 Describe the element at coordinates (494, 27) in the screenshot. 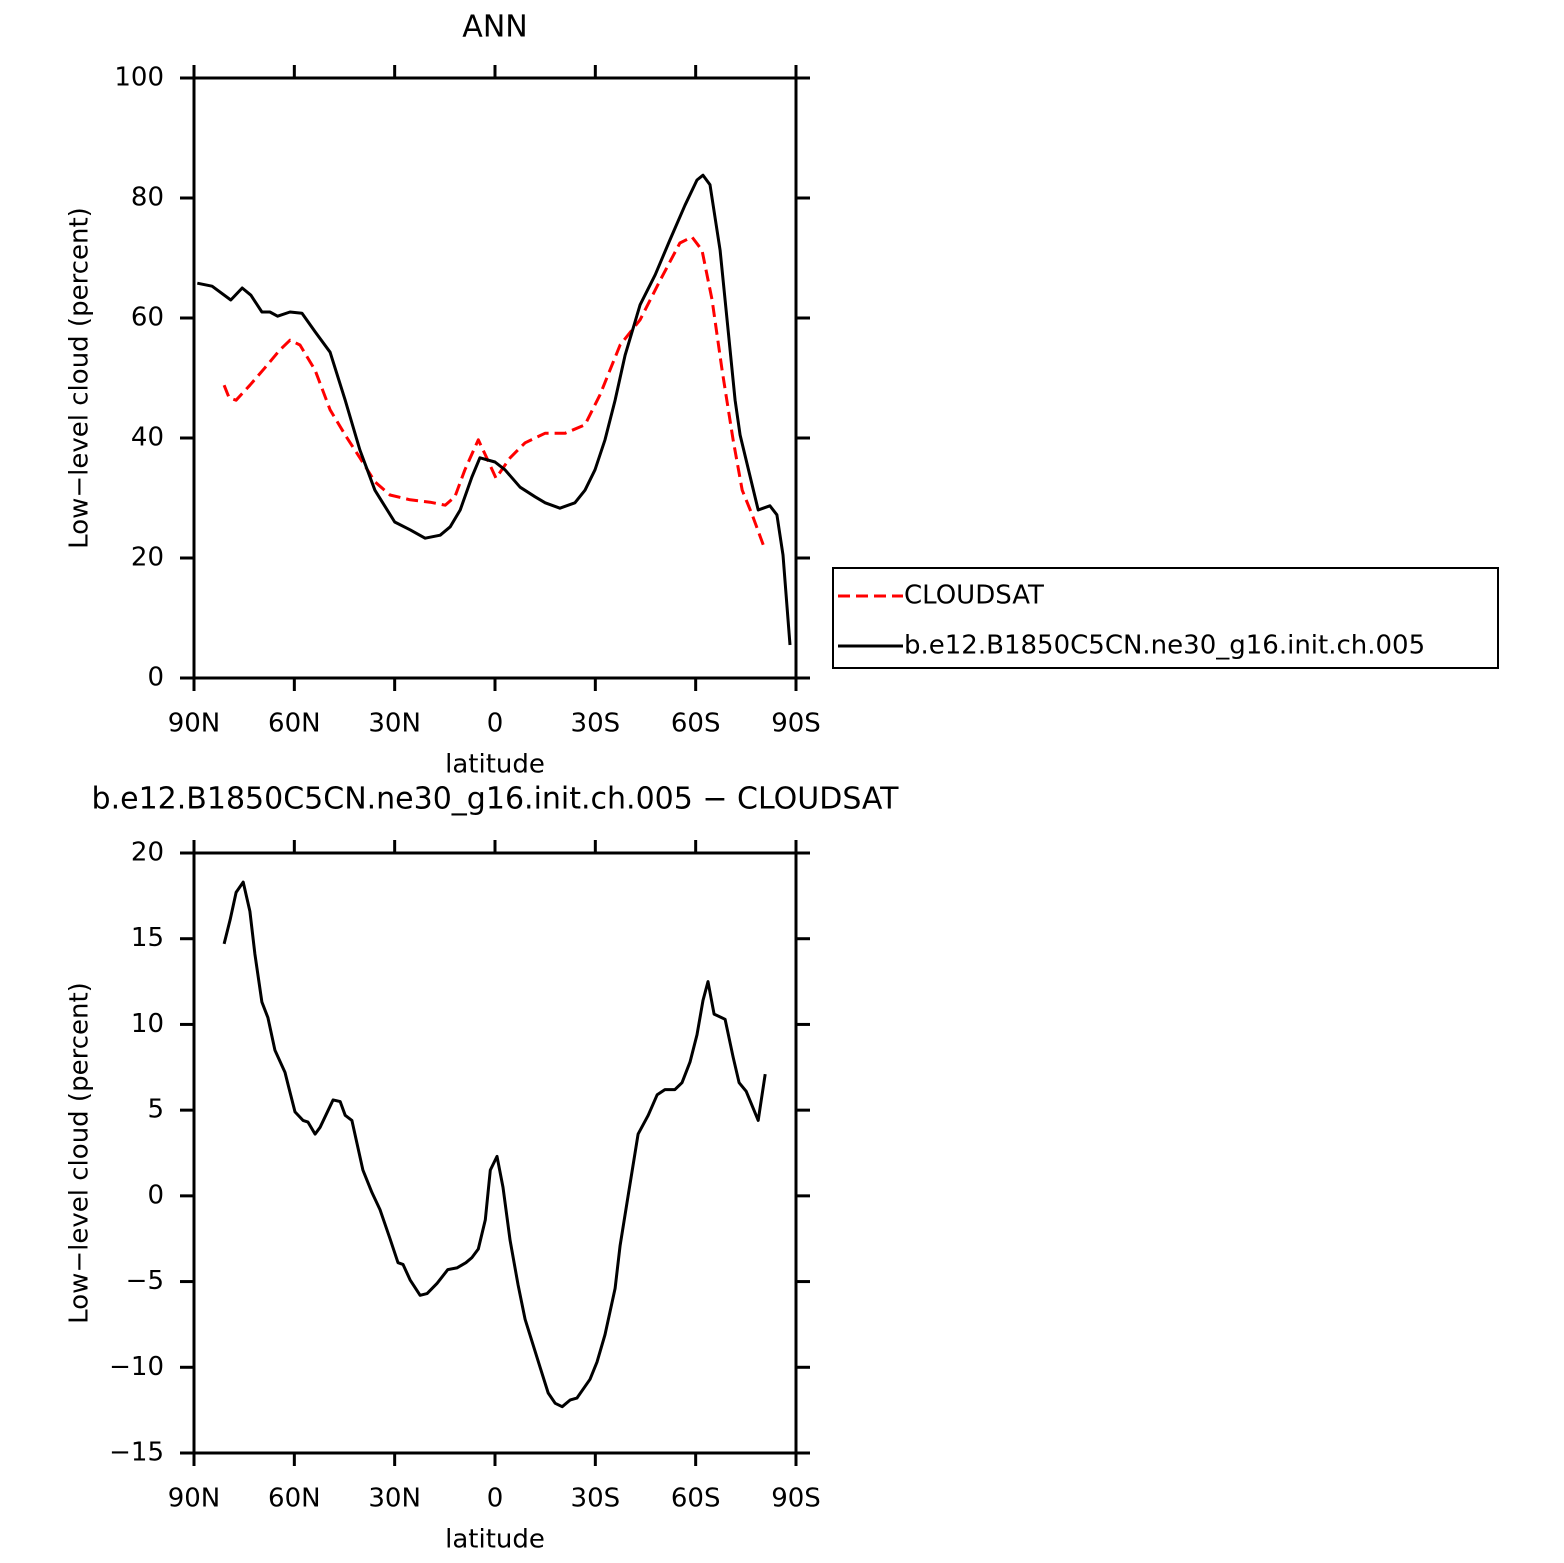

I see `chart-title: ANN` at that location.